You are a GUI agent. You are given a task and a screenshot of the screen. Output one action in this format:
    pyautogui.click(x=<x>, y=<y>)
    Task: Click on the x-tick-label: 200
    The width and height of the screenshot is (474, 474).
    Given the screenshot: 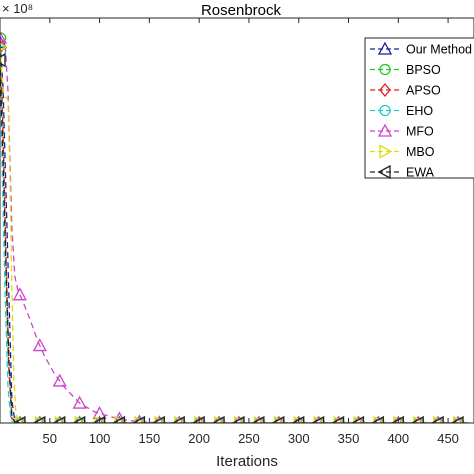 What is the action you would take?
    pyautogui.click(x=199, y=438)
    